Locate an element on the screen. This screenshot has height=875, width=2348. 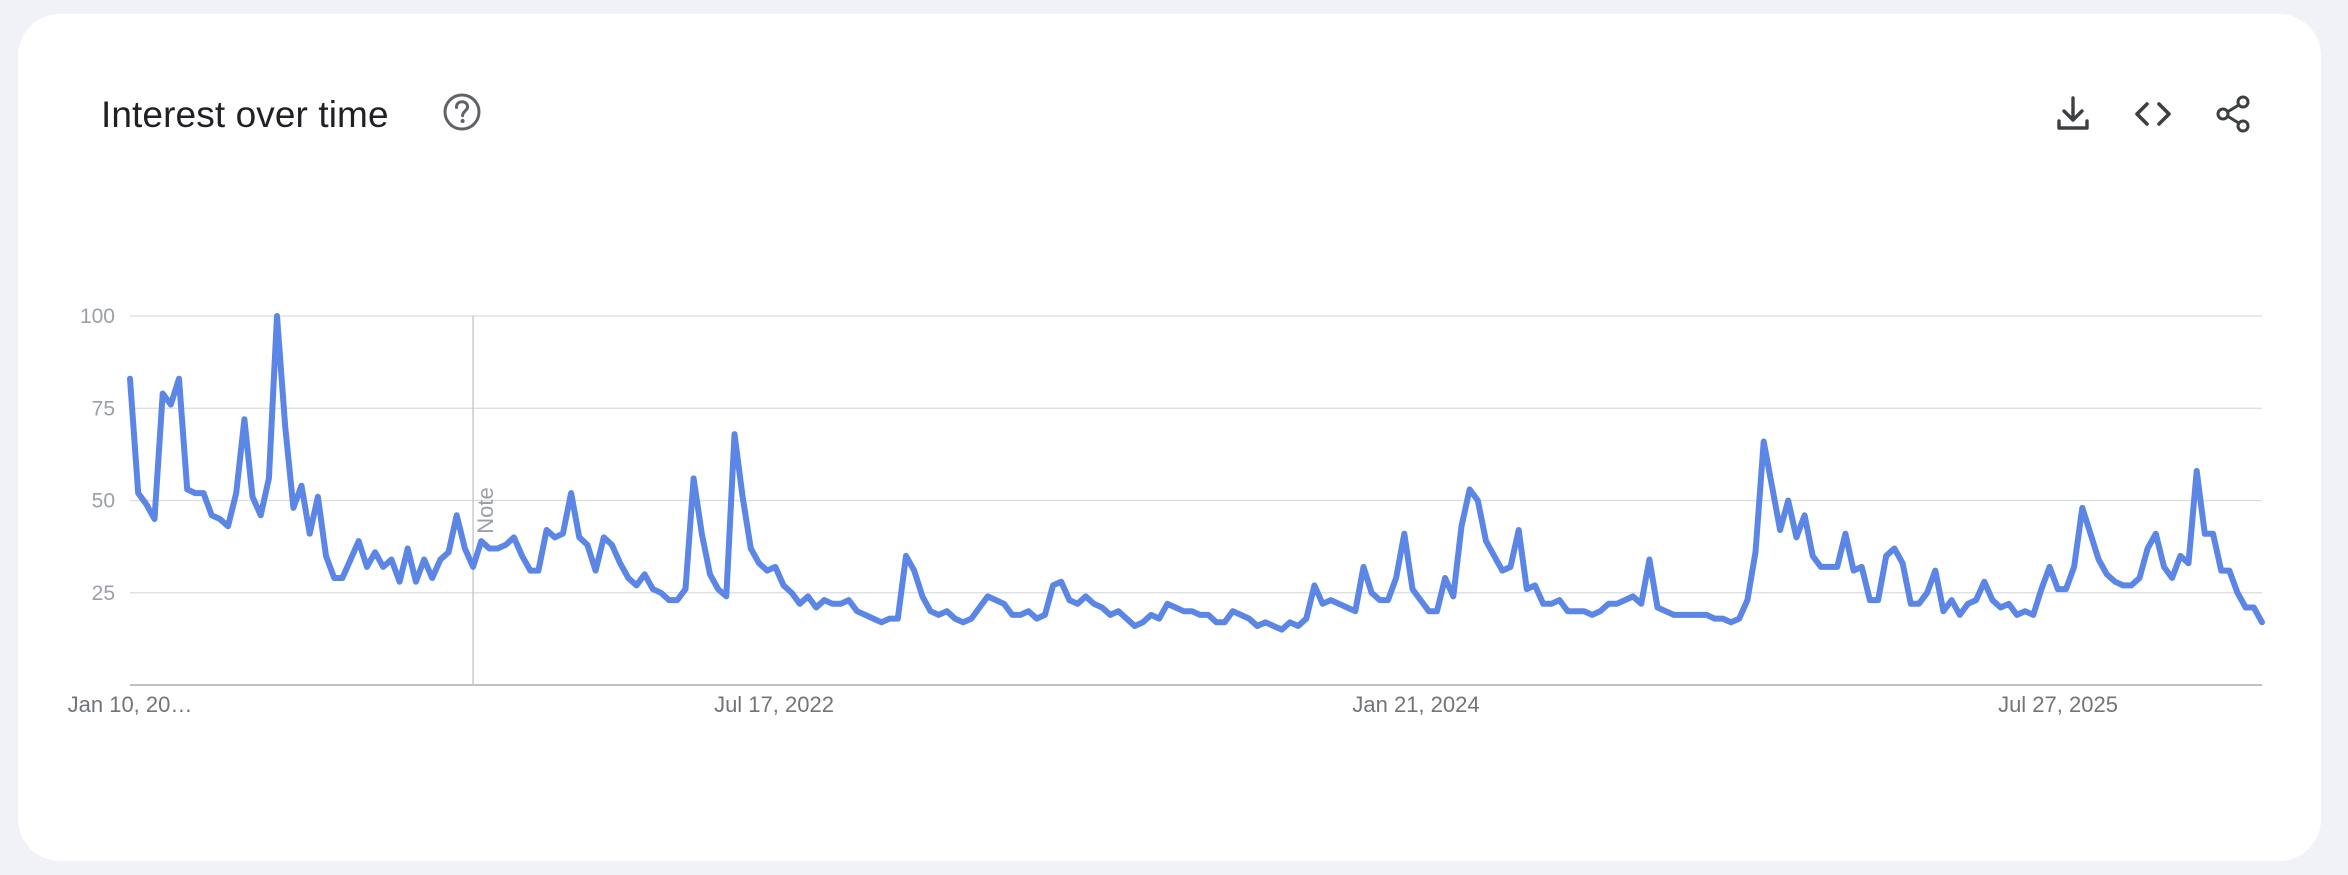
y-tick-label-25: 25 is located at coordinates (103, 593).